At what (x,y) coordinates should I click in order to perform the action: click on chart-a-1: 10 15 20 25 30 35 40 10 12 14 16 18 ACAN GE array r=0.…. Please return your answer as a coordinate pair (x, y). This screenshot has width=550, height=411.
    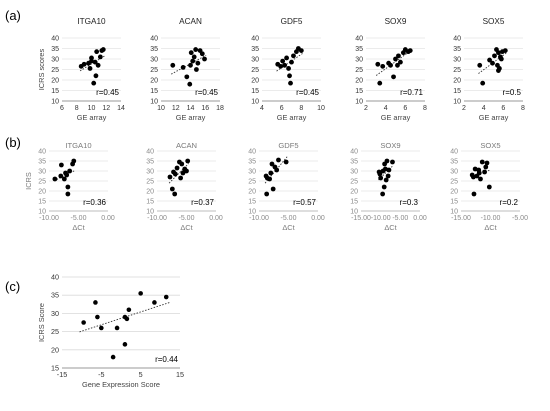
    Looking at the image, I should click on (187, 69).